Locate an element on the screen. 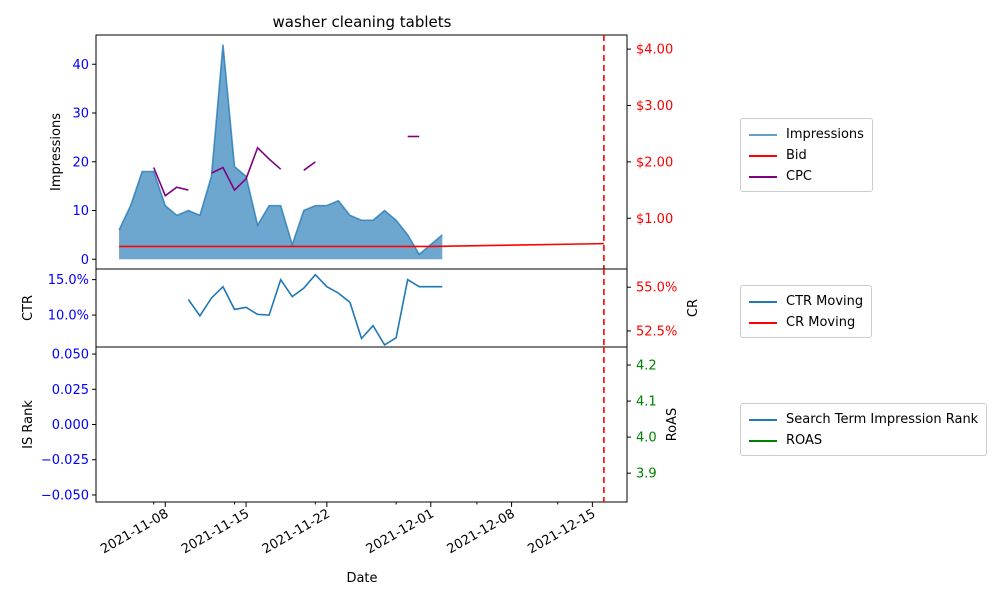 This screenshot has height=600, width=1000. legend-item: CPC is located at coordinates (806, 176).